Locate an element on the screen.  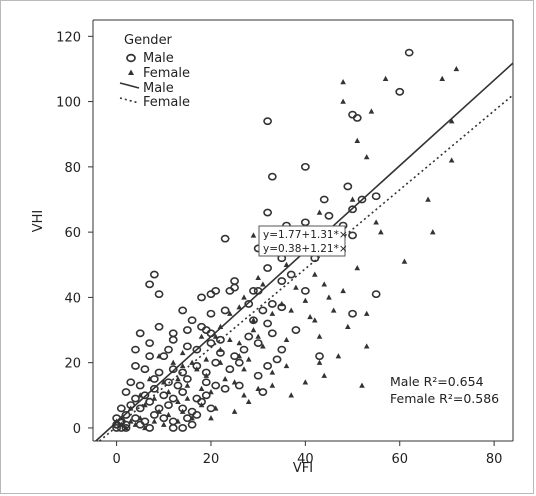
equation-box-border is located at coordinates (302, 241).